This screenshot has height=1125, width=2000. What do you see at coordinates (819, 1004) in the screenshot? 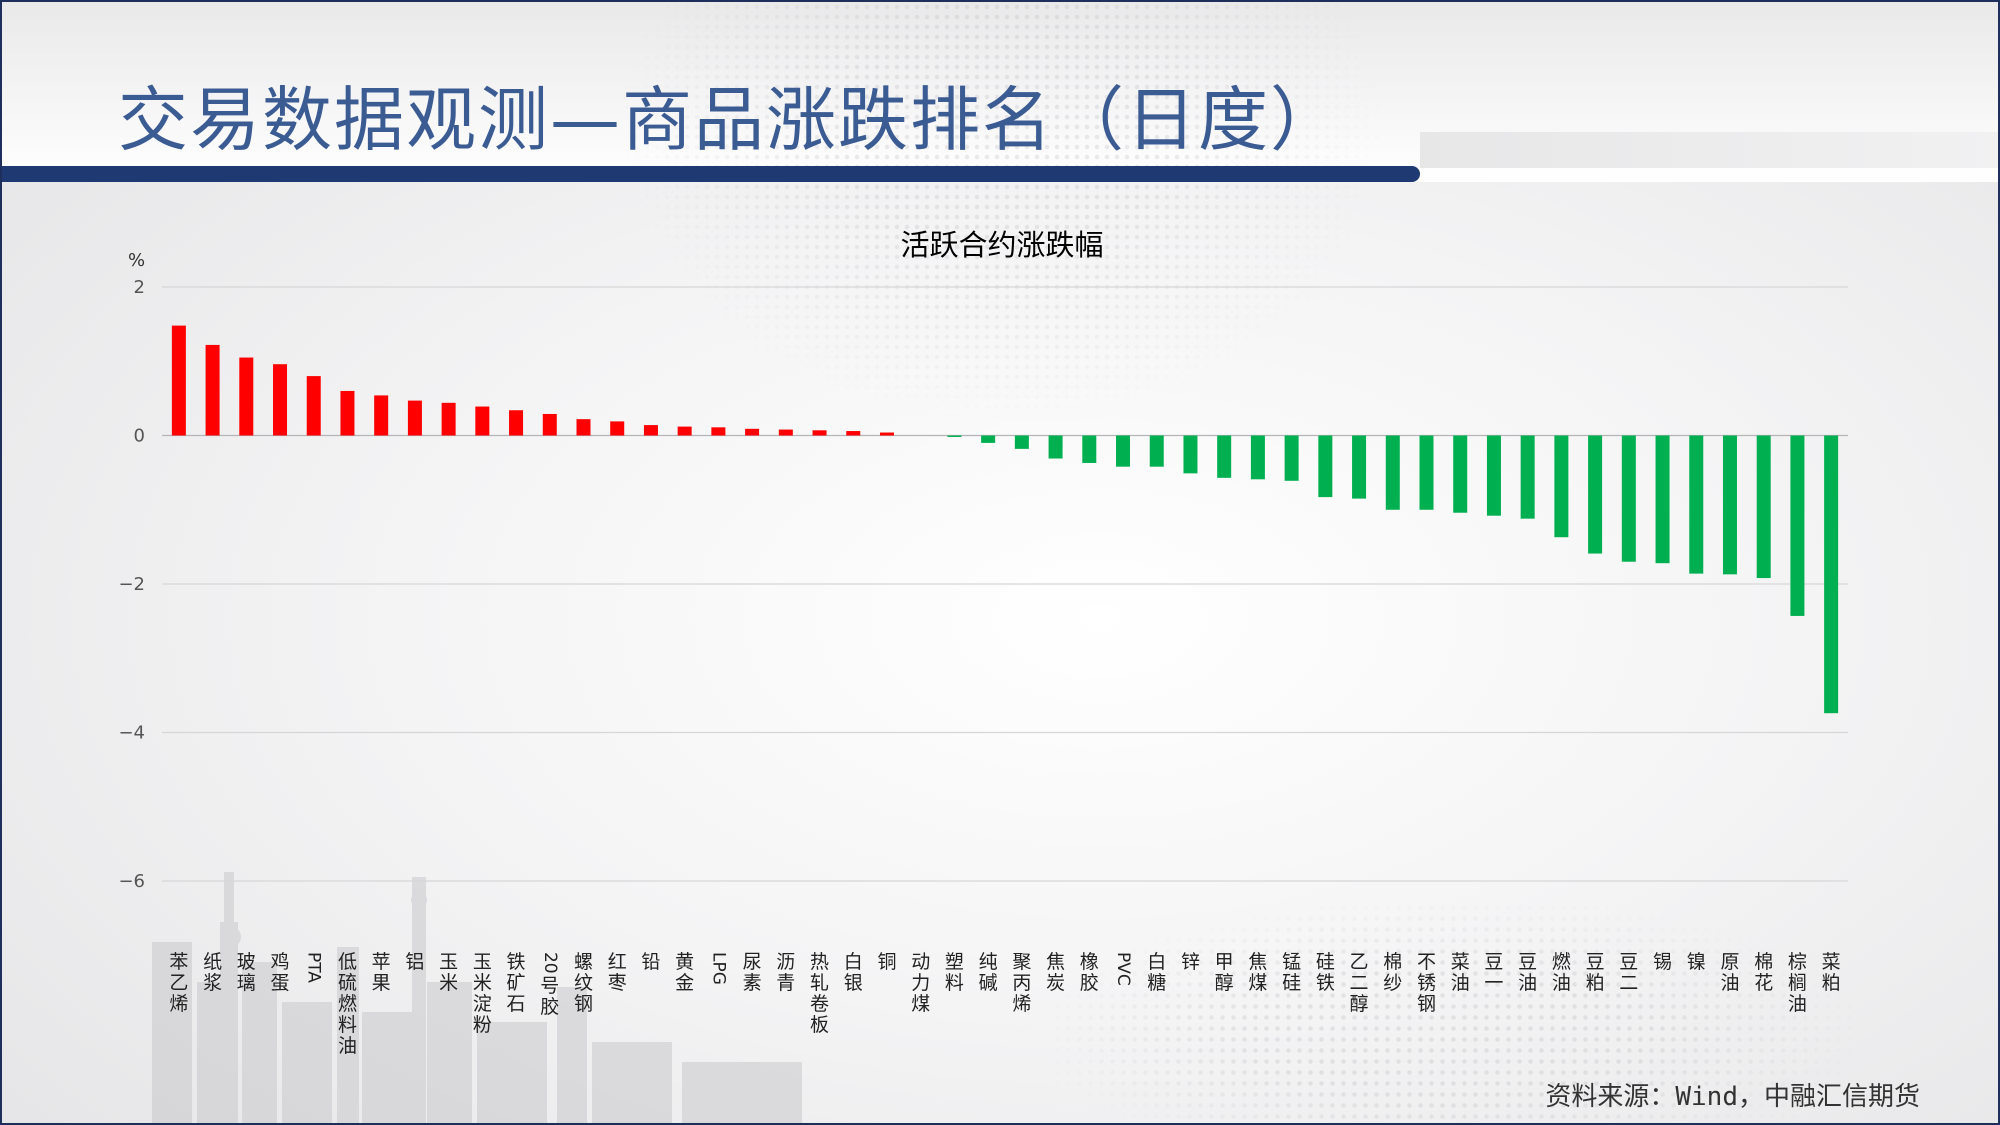
I see `svg-text: 卷` at bounding box center [819, 1004].